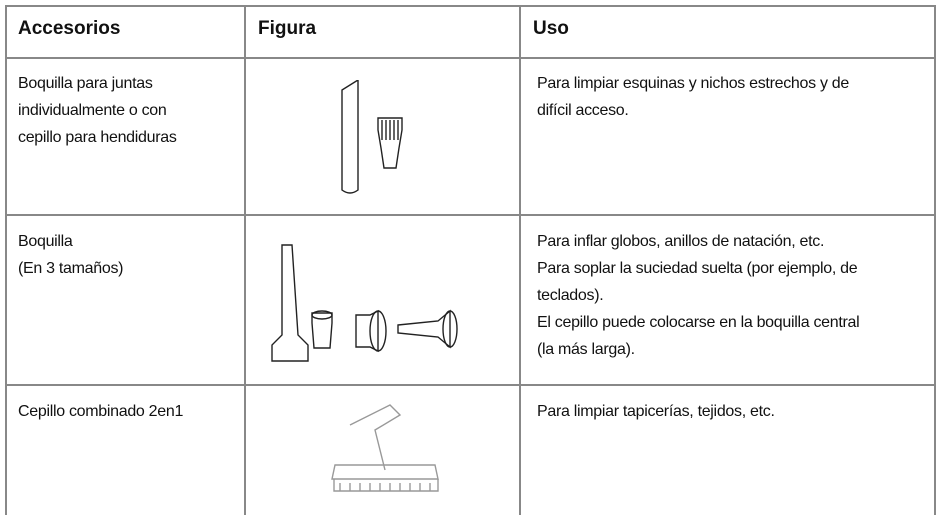  I want to click on accessory-line: Cepillo combinado 2en1, so click(101, 411).